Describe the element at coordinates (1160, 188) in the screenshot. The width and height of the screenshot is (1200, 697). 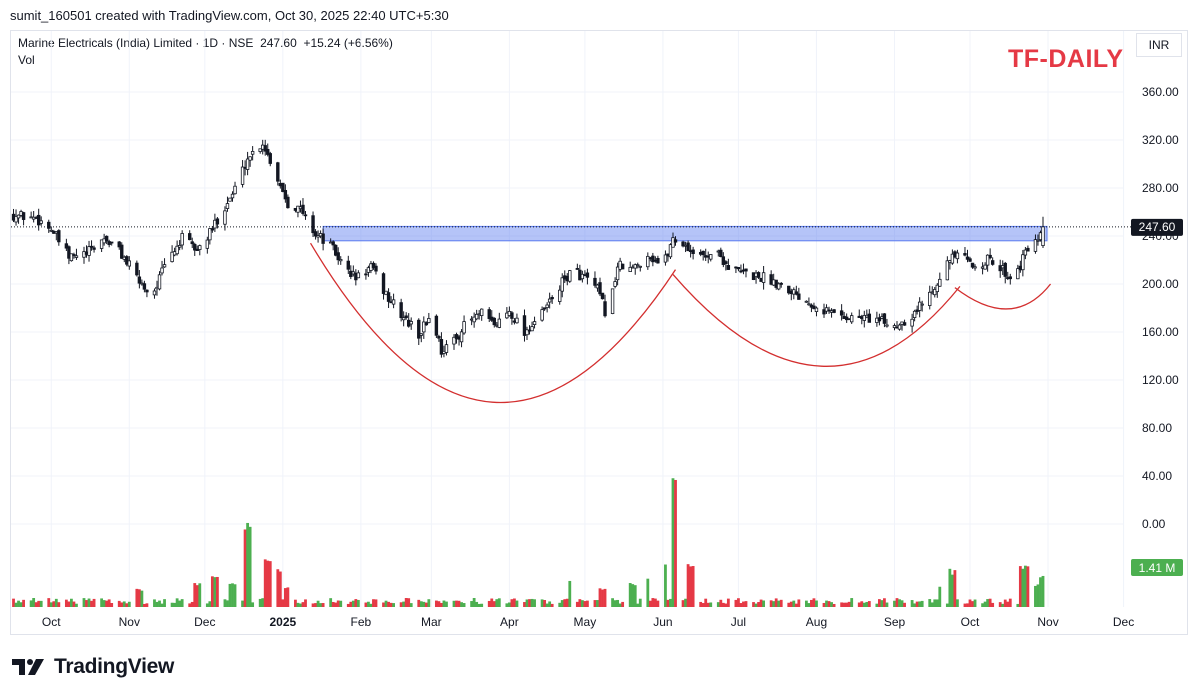
I see `y-tick-label: 280.00` at that location.